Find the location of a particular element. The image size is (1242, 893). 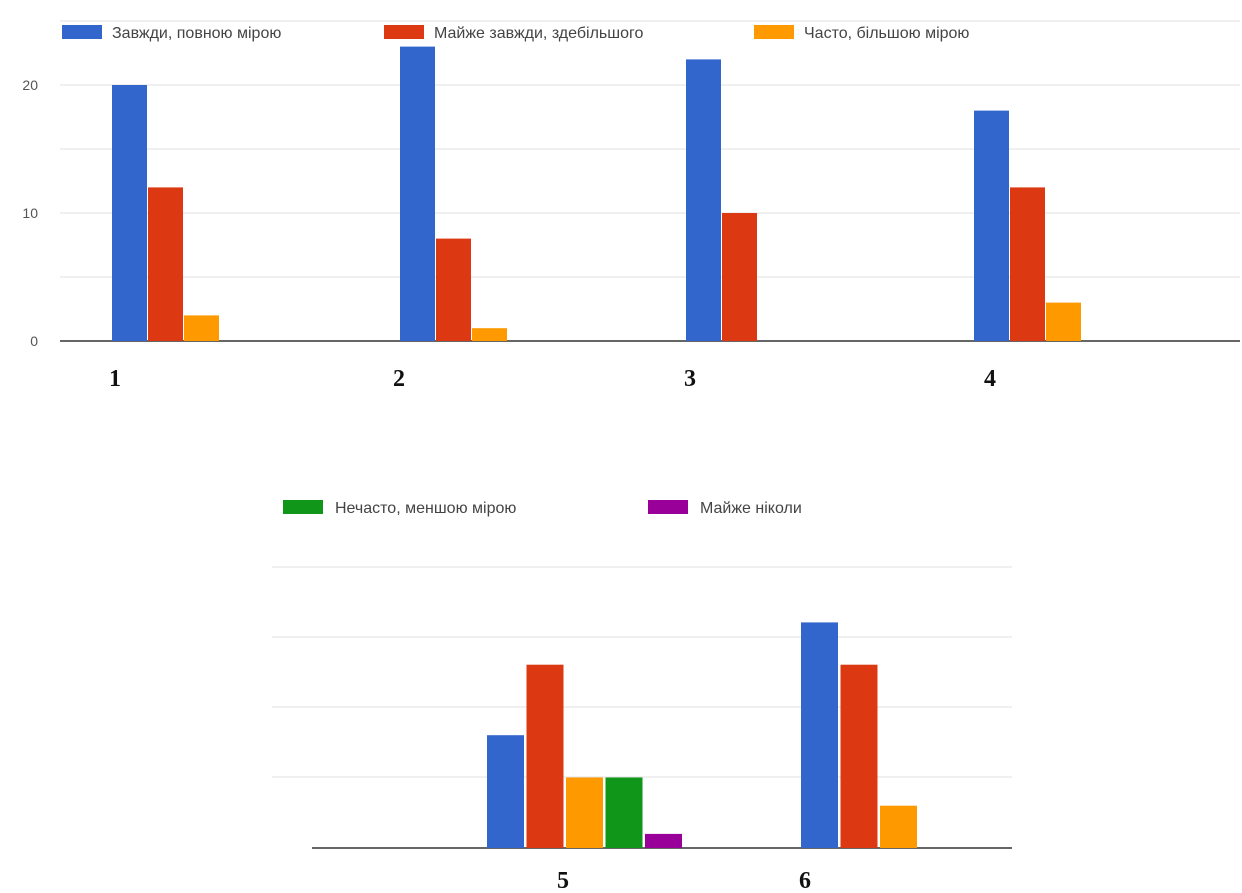

y-tick-label: 20 is located at coordinates (30, 85).